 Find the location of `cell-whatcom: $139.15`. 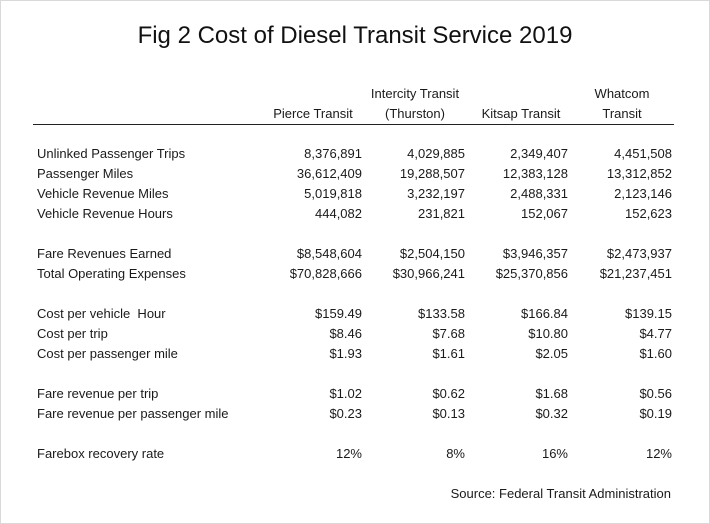

cell-whatcom: $139.15 is located at coordinates (648, 313).